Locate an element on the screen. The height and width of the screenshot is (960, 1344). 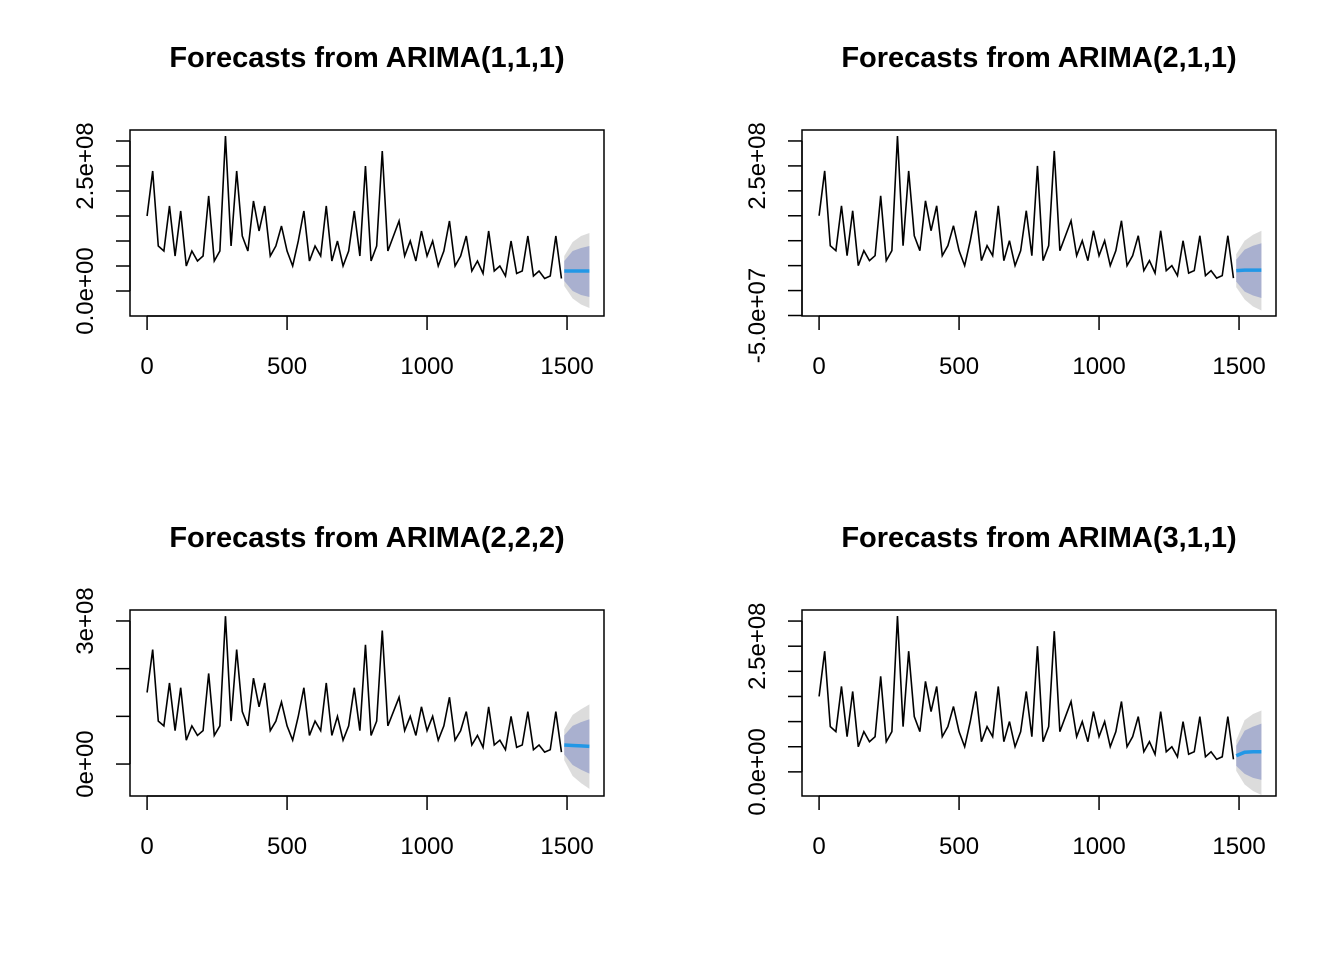
chart-title: Forecasts from ARIMA(2,2,2) is located at coordinates (366, 538).